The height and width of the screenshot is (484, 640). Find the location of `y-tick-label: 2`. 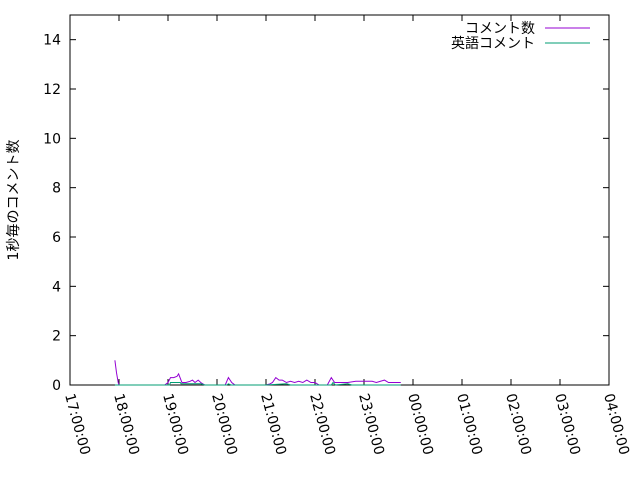

y-tick-label: 2 is located at coordinates (56, 337).